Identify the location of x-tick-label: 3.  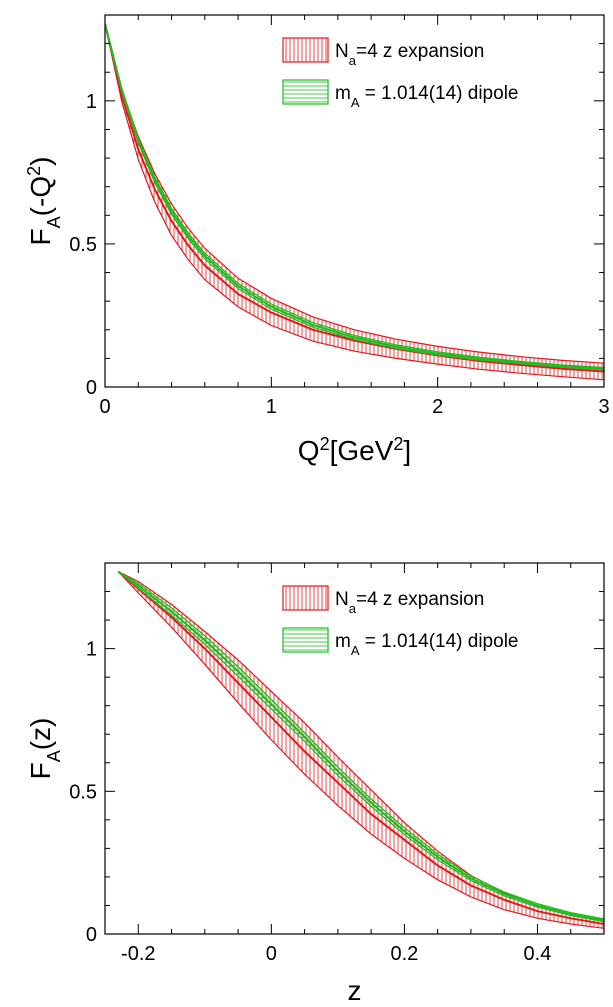
(603, 407).